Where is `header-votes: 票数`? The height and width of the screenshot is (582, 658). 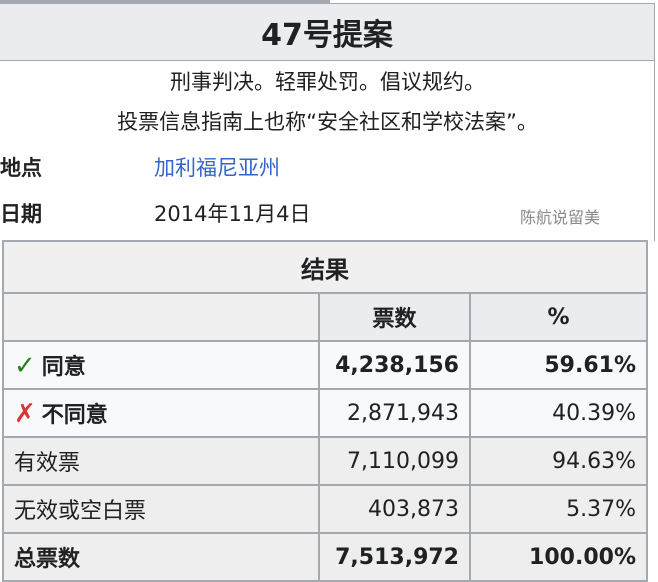
header-votes: 票数 is located at coordinates (394, 317).